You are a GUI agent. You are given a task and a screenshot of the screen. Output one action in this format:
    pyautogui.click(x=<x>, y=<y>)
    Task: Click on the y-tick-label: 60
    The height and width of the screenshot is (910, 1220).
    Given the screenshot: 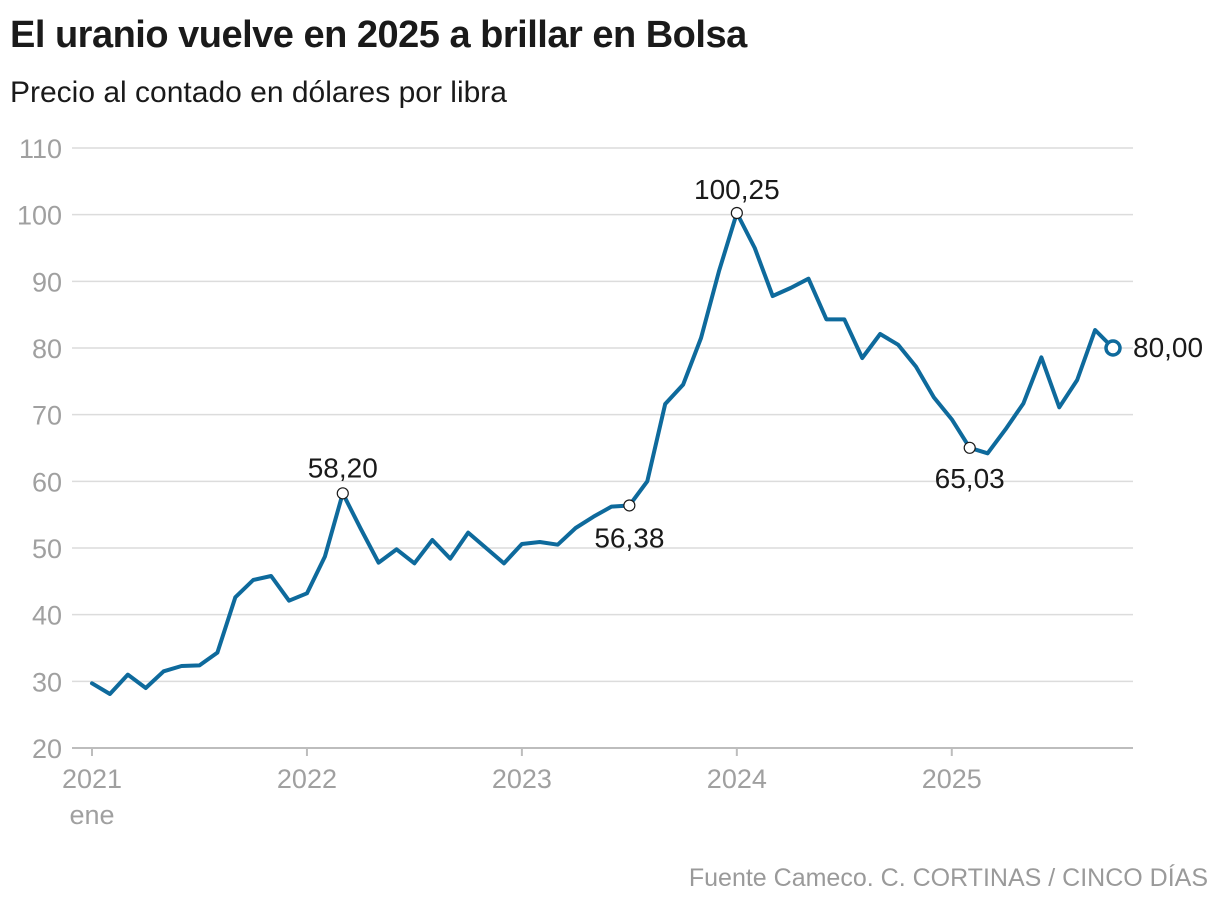 What is the action you would take?
    pyautogui.click(x=47, y=482)
    